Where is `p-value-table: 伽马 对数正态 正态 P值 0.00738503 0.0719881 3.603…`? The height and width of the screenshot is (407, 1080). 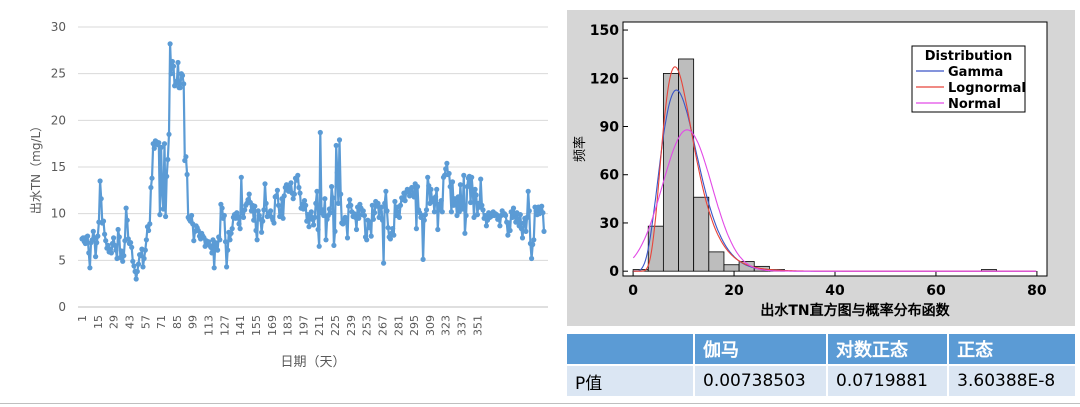 p-value-table: 伽马 对数正态 正态 P值 0.00738503 0.0719881 3.603… is located at coordinates (821, 365).